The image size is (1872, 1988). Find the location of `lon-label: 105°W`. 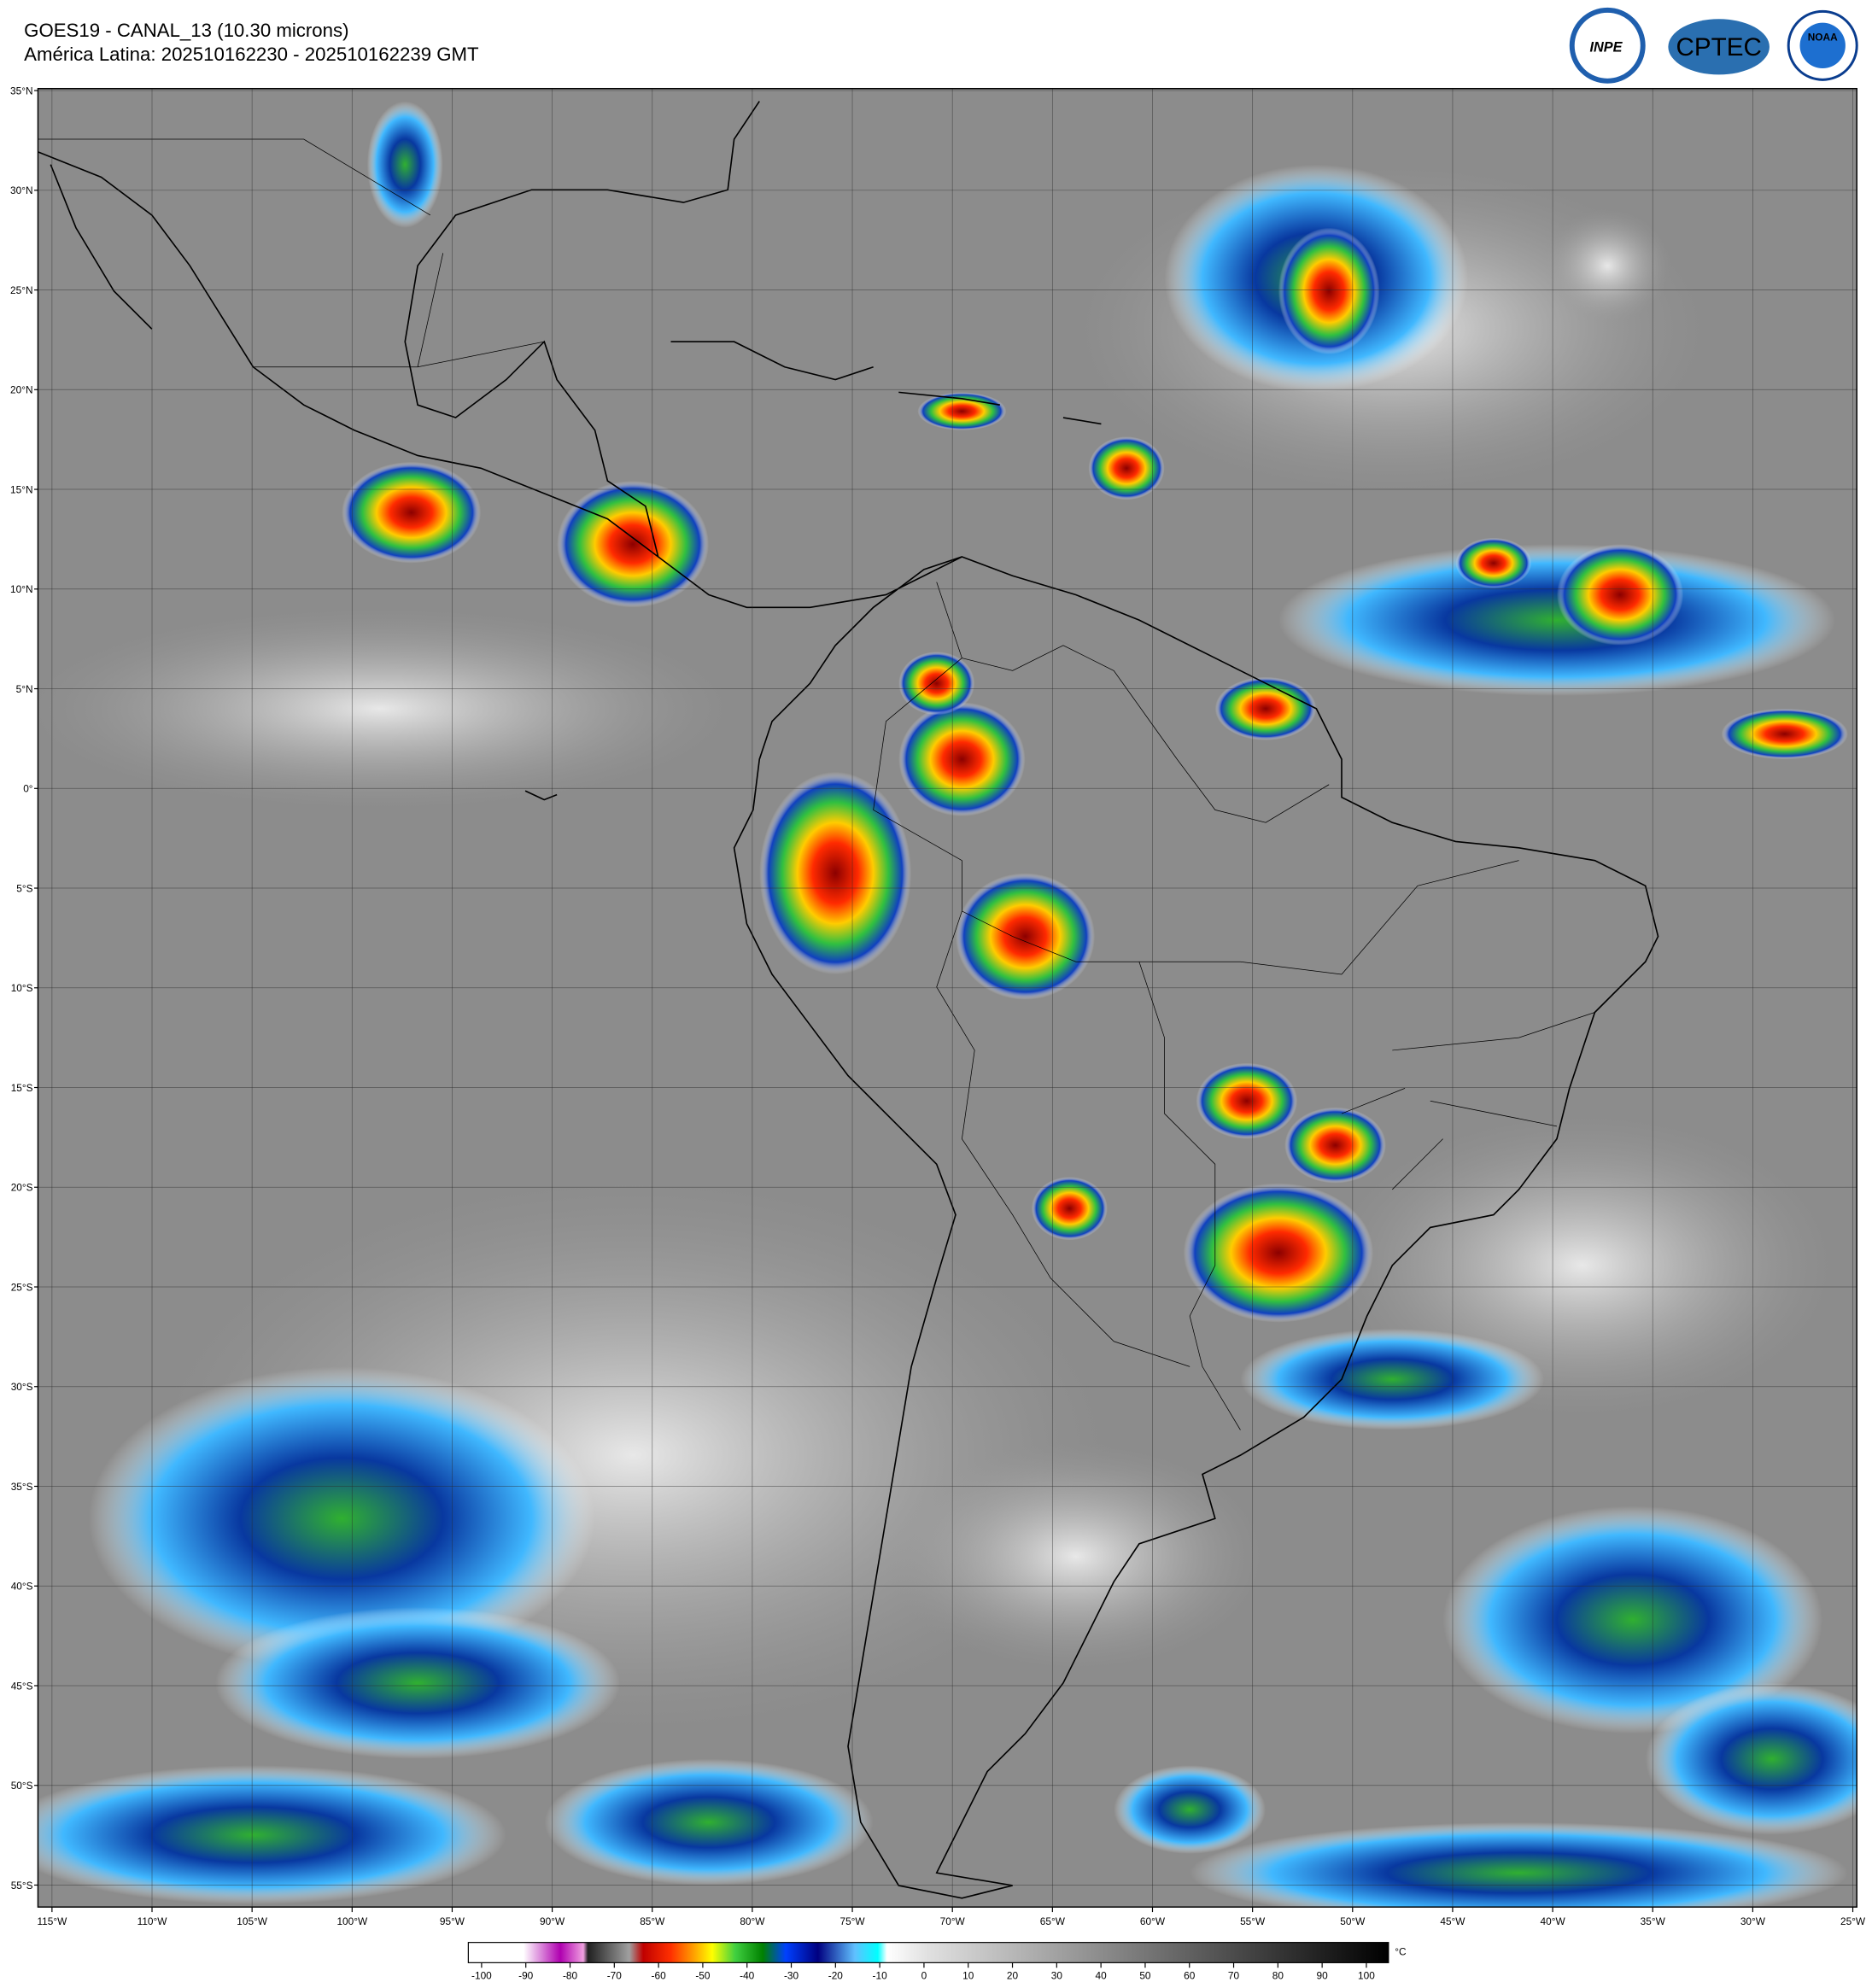

lon-label: 105°W is located at coordinates (252, 1921).